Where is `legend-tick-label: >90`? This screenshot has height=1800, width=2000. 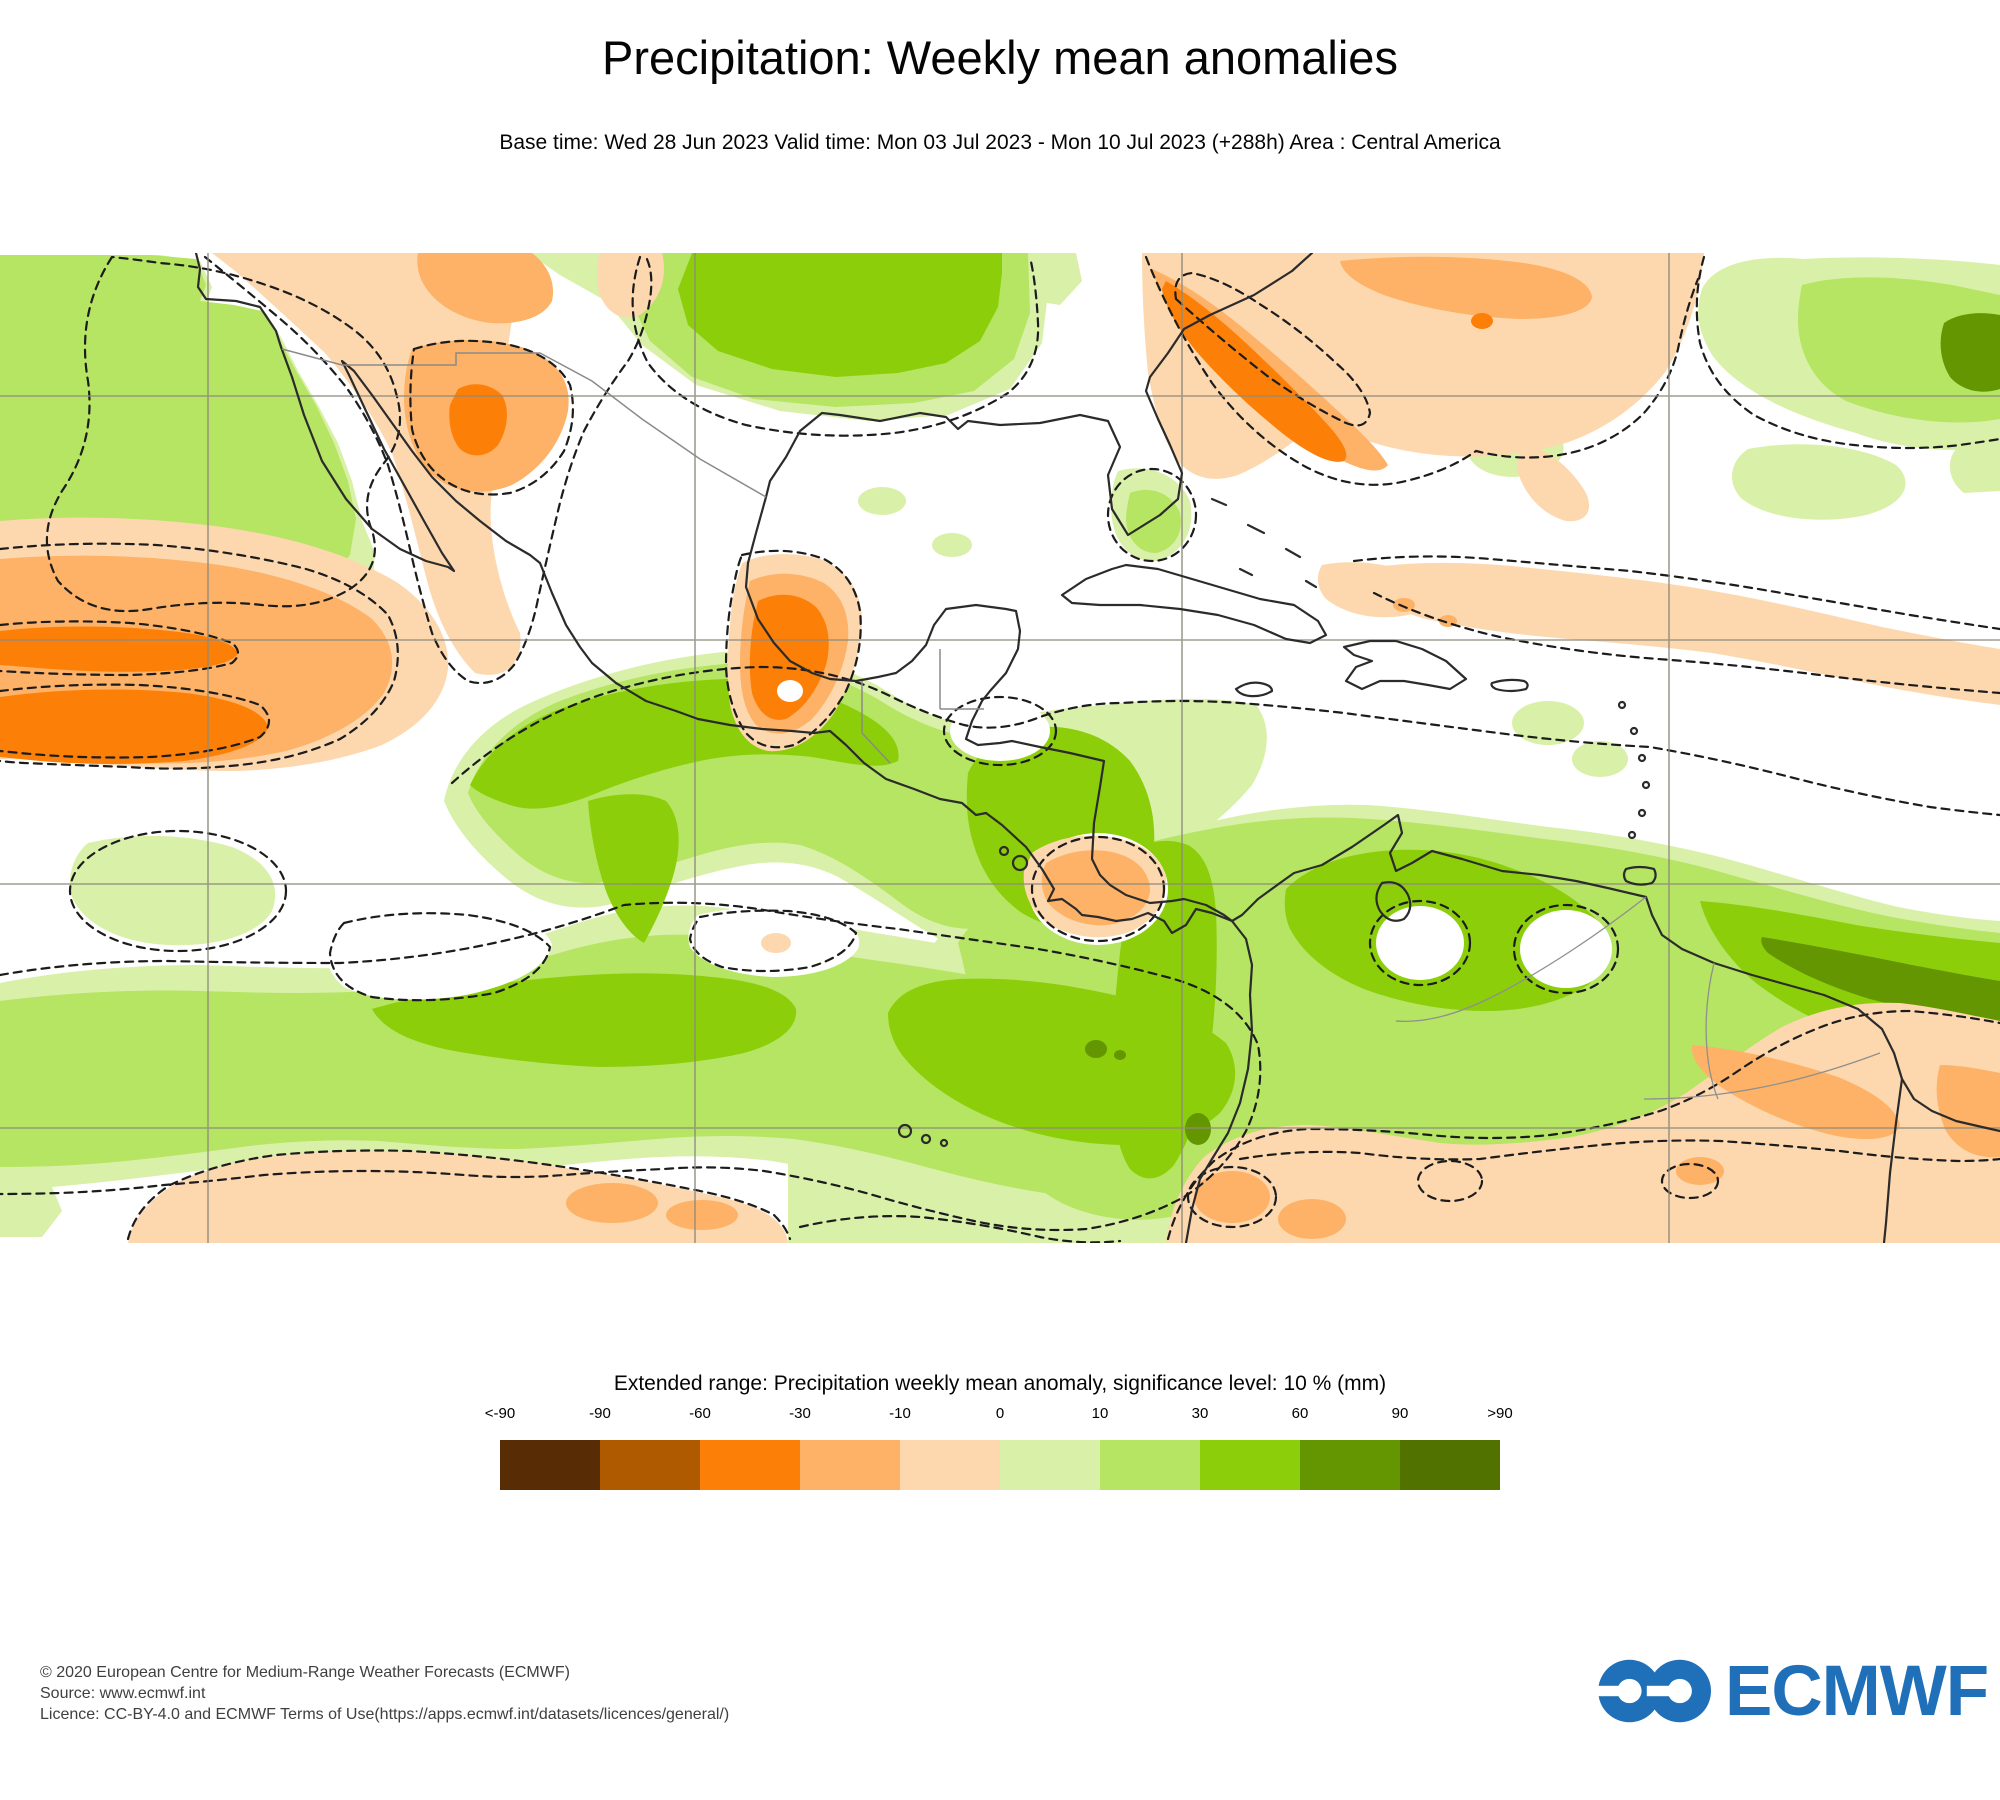
legend-tick-label: >90 is located at coordinates (1500, 1413).